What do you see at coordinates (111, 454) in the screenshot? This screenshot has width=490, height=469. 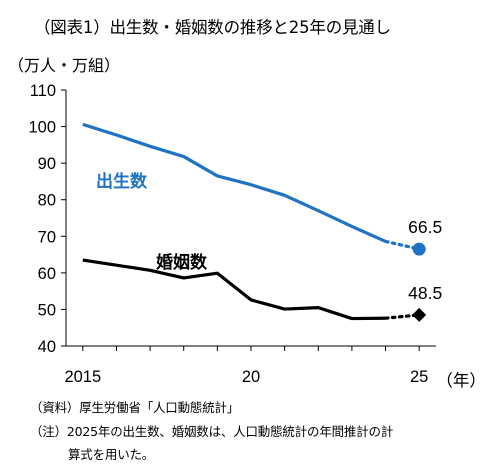 I see `footnote-line-2: 算式を用いた。` at bounding box center [111, 454].